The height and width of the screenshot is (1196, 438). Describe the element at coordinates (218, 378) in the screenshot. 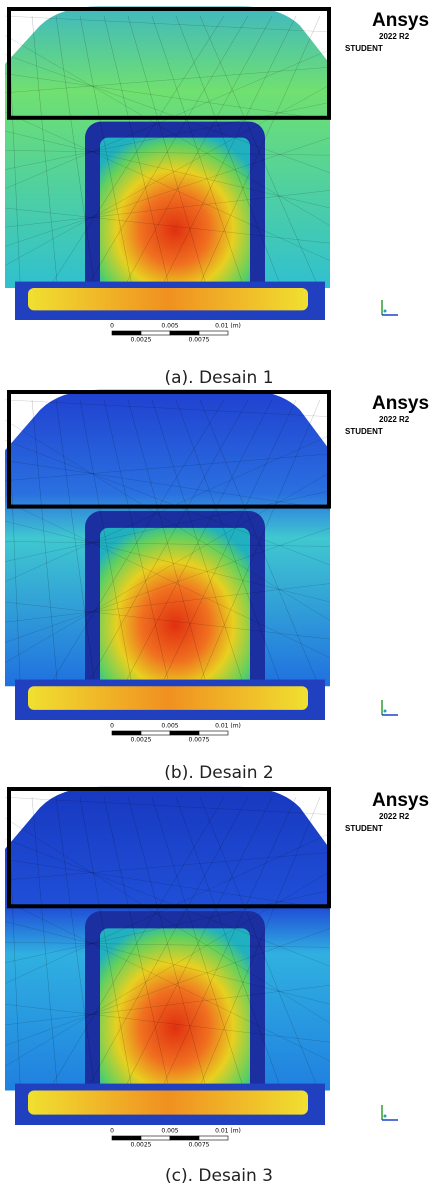

I see `caption: (a). Desain 1` at that location.